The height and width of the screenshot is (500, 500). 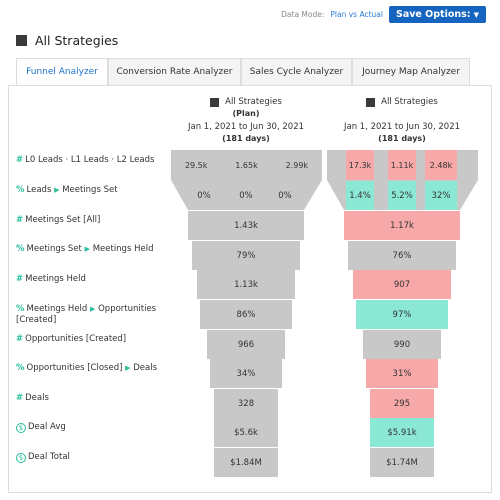 What do you see at coordinates (409, 102) in the screenshot?
I see `actual-legend: All Strategies` at bounding box center [409, 102].